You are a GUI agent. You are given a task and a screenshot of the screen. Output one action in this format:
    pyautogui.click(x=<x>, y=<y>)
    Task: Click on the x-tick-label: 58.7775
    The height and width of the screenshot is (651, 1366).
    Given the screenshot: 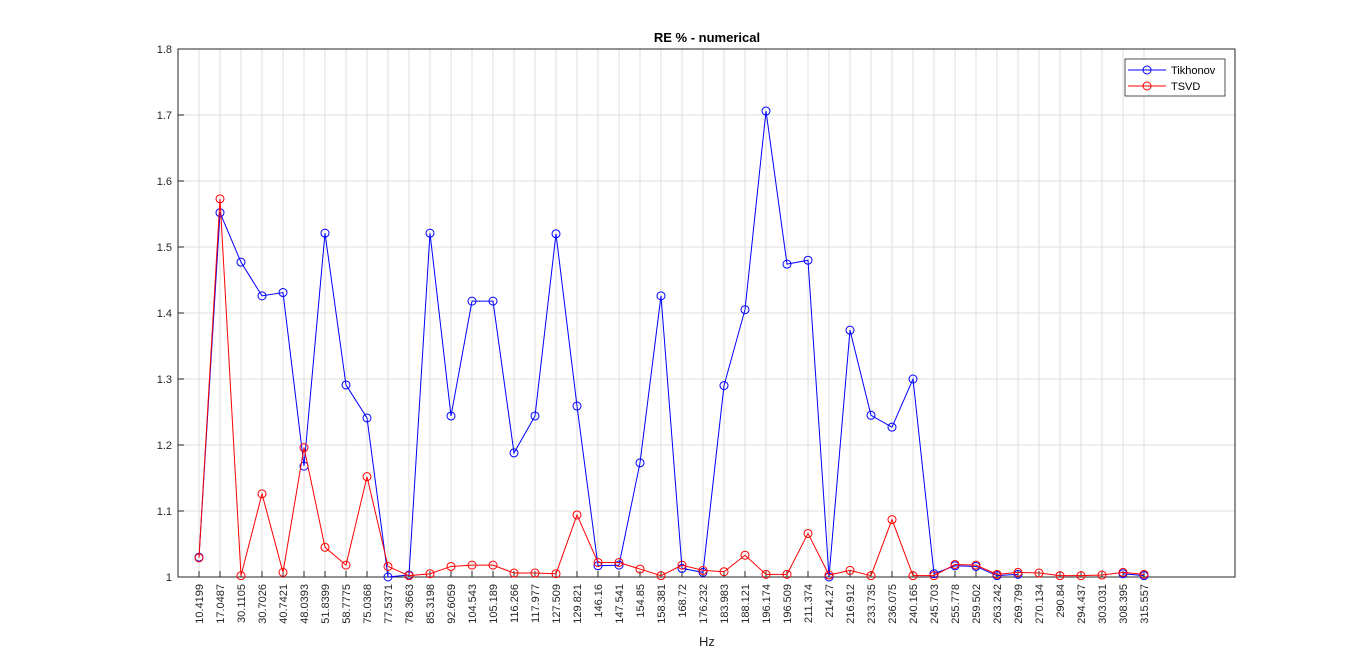 What is the action you would take?
    pyautogui.click(x=347, y=604)
    